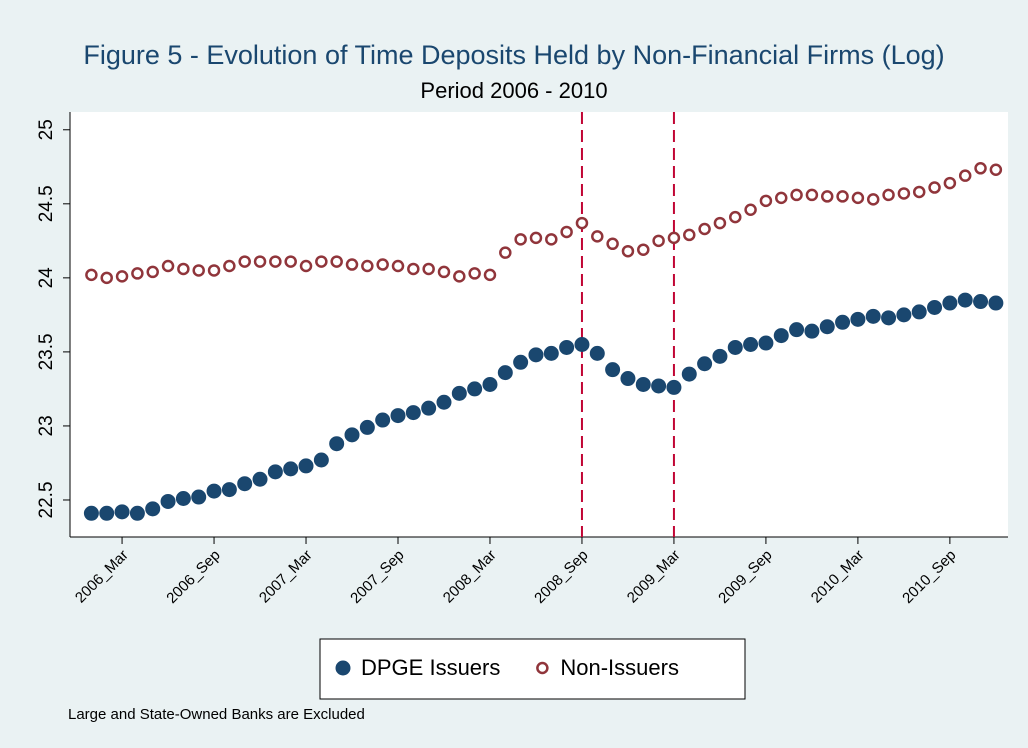  What do you see at coordinates (46, 278) in the screenshot?
I see `y-tick-label: 24` at bounding box center [46, 278].